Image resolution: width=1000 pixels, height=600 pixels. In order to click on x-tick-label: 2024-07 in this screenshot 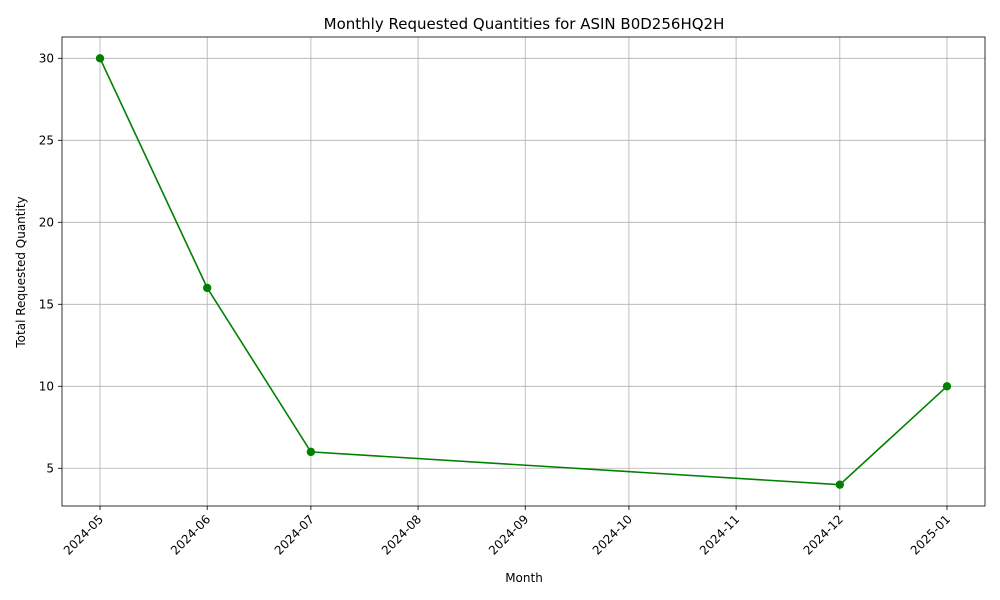, I will do `click(294, 534)`.